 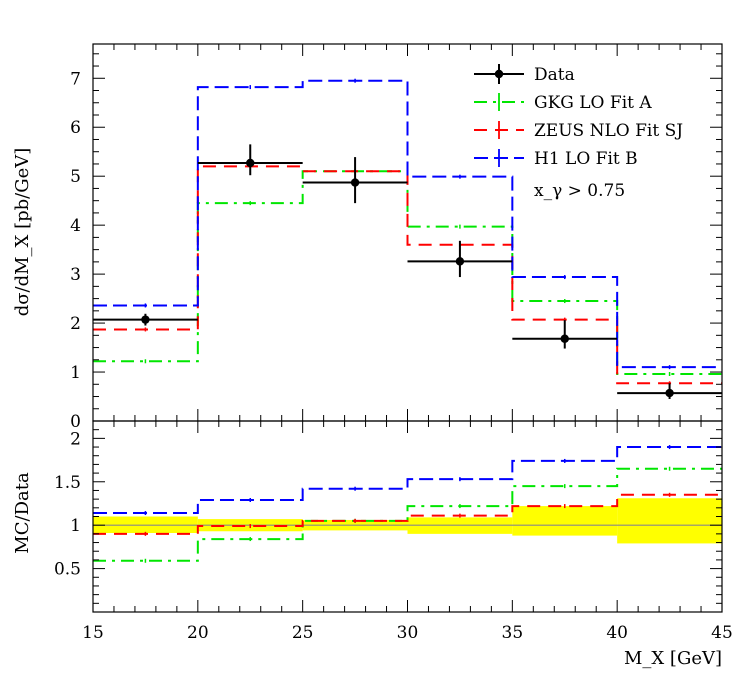 I want to click on legend-label: H1 LO Fit B, so click(x=586, y=159).